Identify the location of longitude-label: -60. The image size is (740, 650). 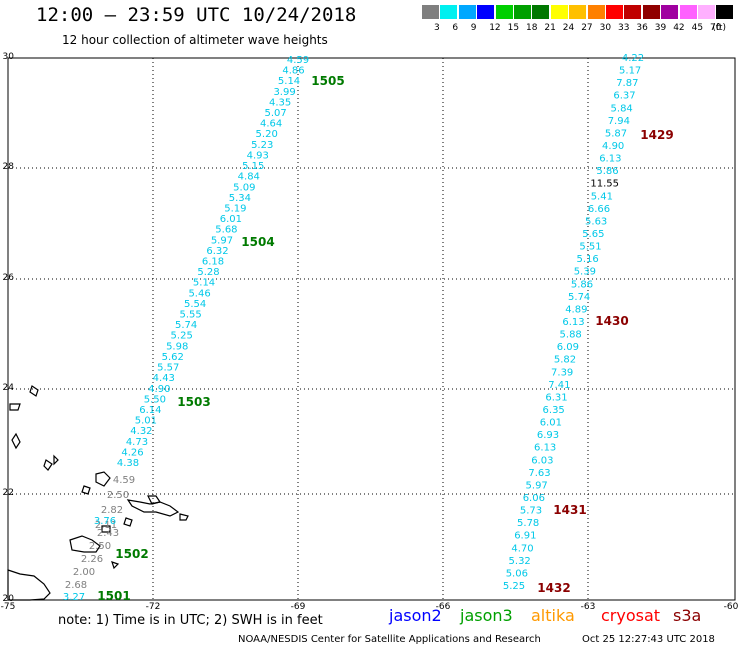
(731, 607).